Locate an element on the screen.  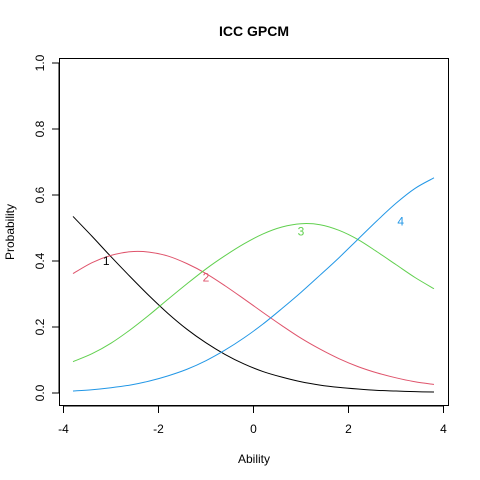
y-axis-label: Probability is located at coordinates (10, 232).